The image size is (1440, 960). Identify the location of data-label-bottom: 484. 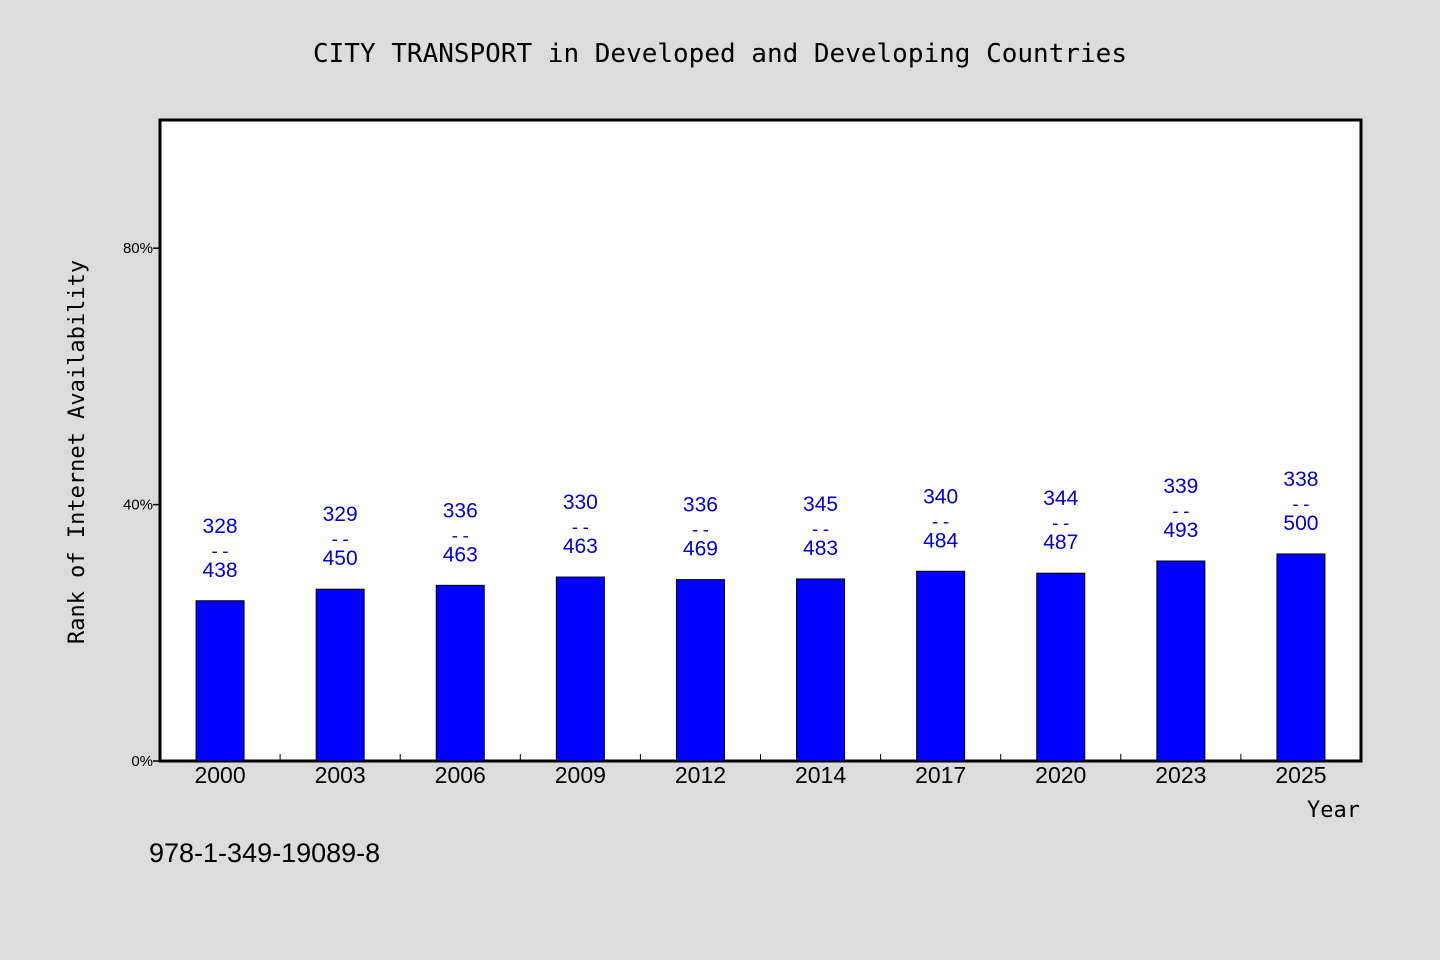
(940, 540).